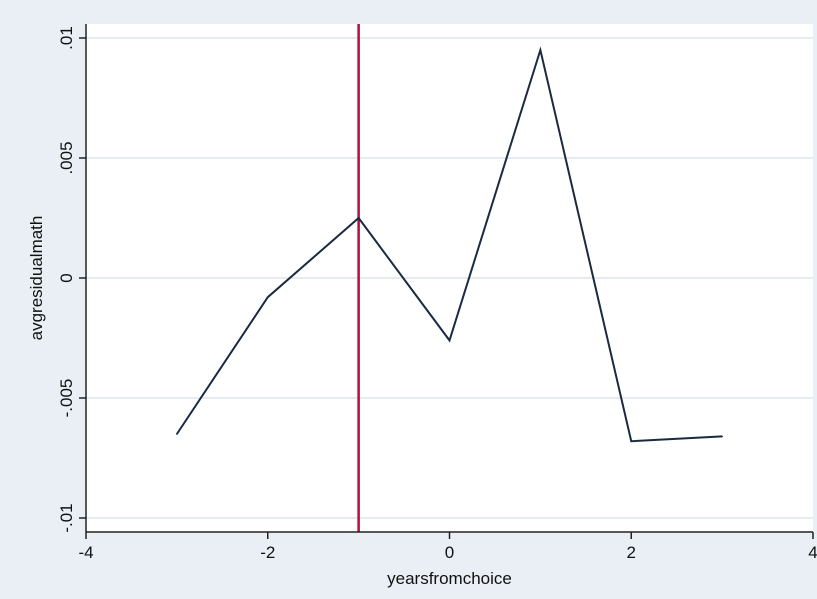 This screenshot has width=817, height=599. I want to click on y-tick-label: 0, so click(66, 277).